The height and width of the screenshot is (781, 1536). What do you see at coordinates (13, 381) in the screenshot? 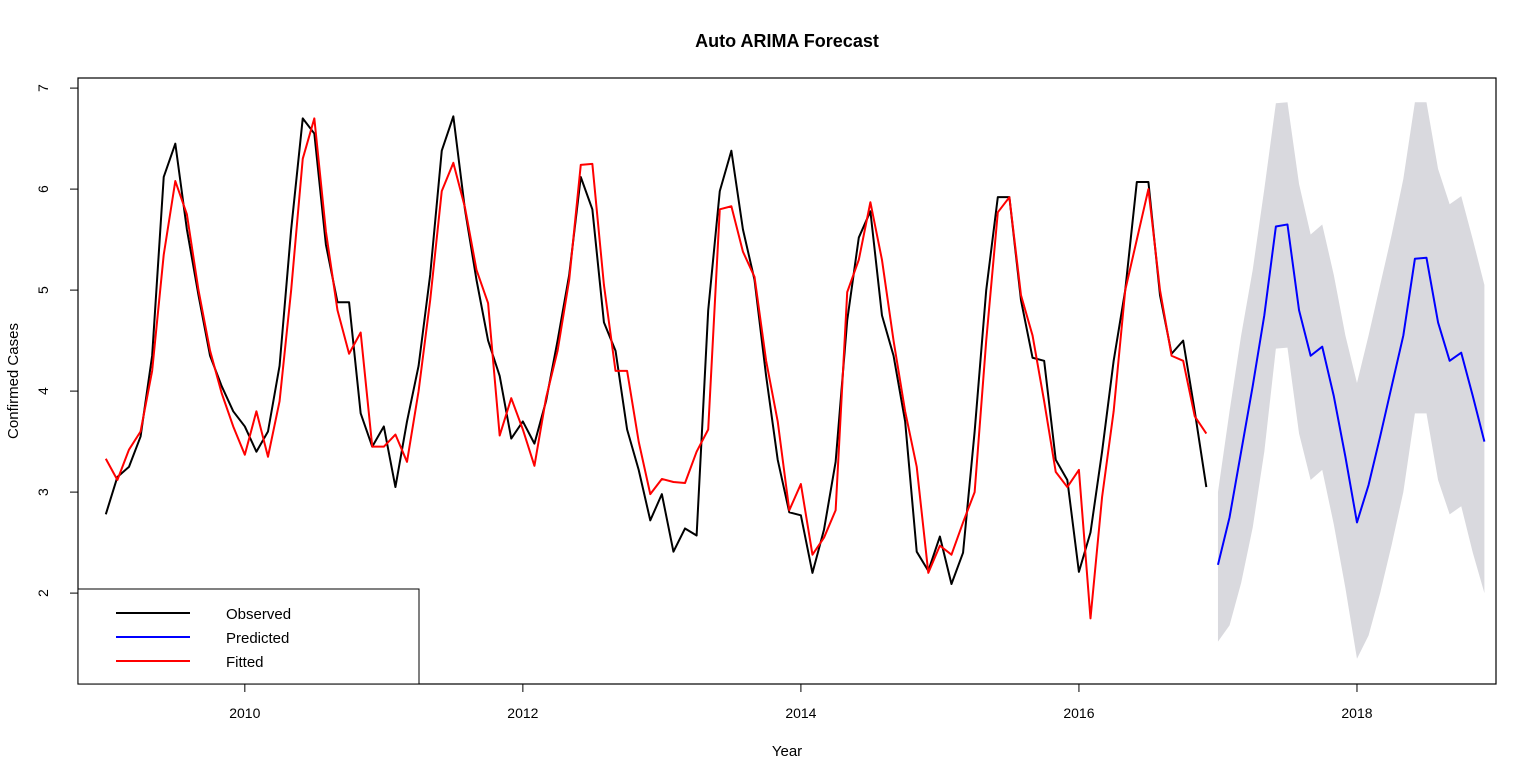
I see `y-axis-label: Confirmed Cases` at bounding box center [13, 381].